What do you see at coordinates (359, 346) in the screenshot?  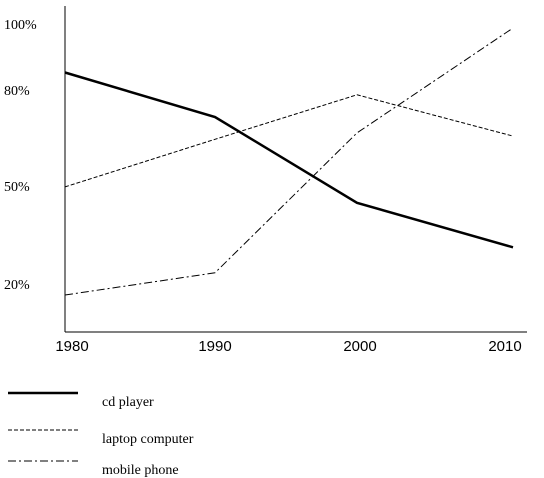 I see `x-tick-label: 2000` at bounding box center [359, 346].